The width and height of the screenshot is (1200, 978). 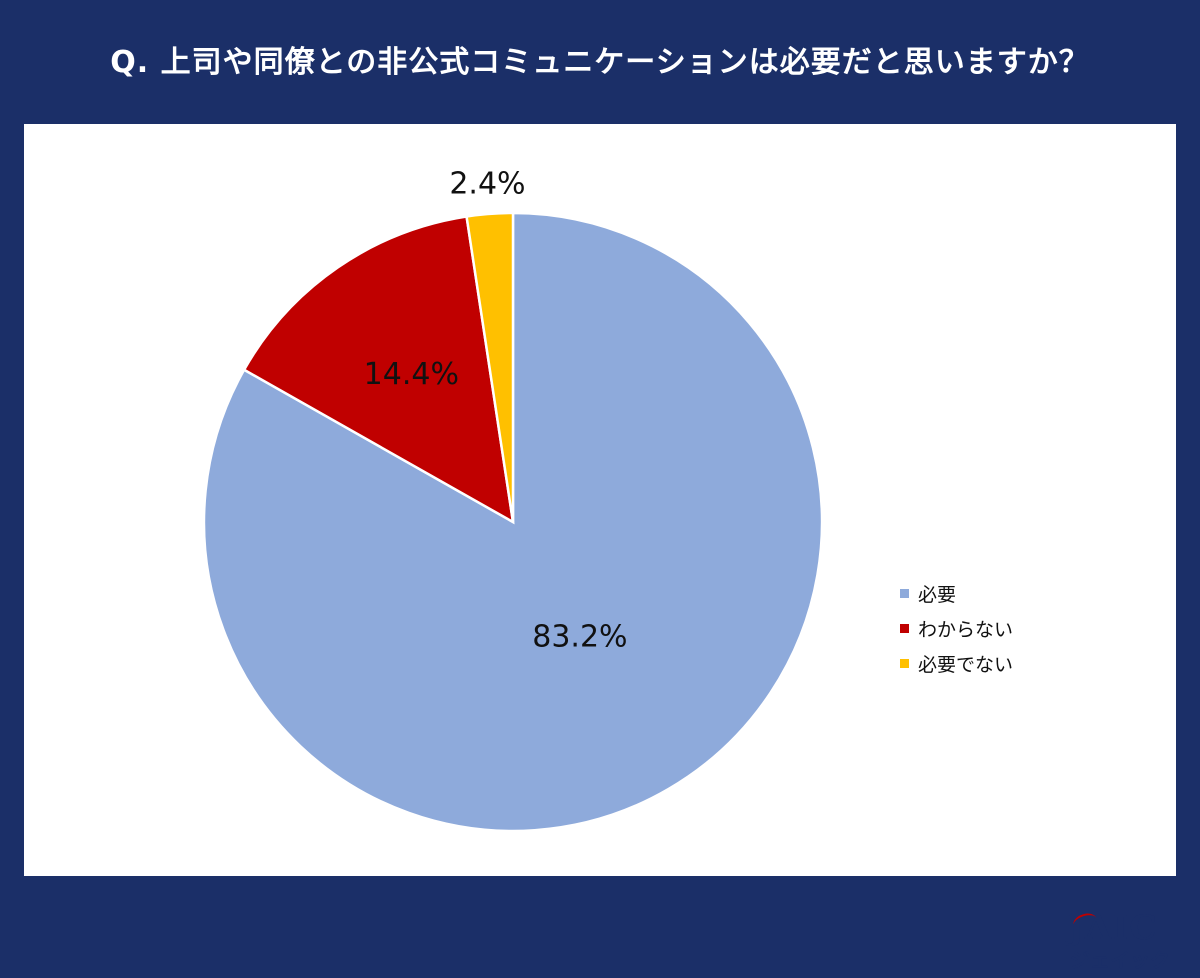 I want to click on pie-slice-wakaranai, so click(x=378, y=370).